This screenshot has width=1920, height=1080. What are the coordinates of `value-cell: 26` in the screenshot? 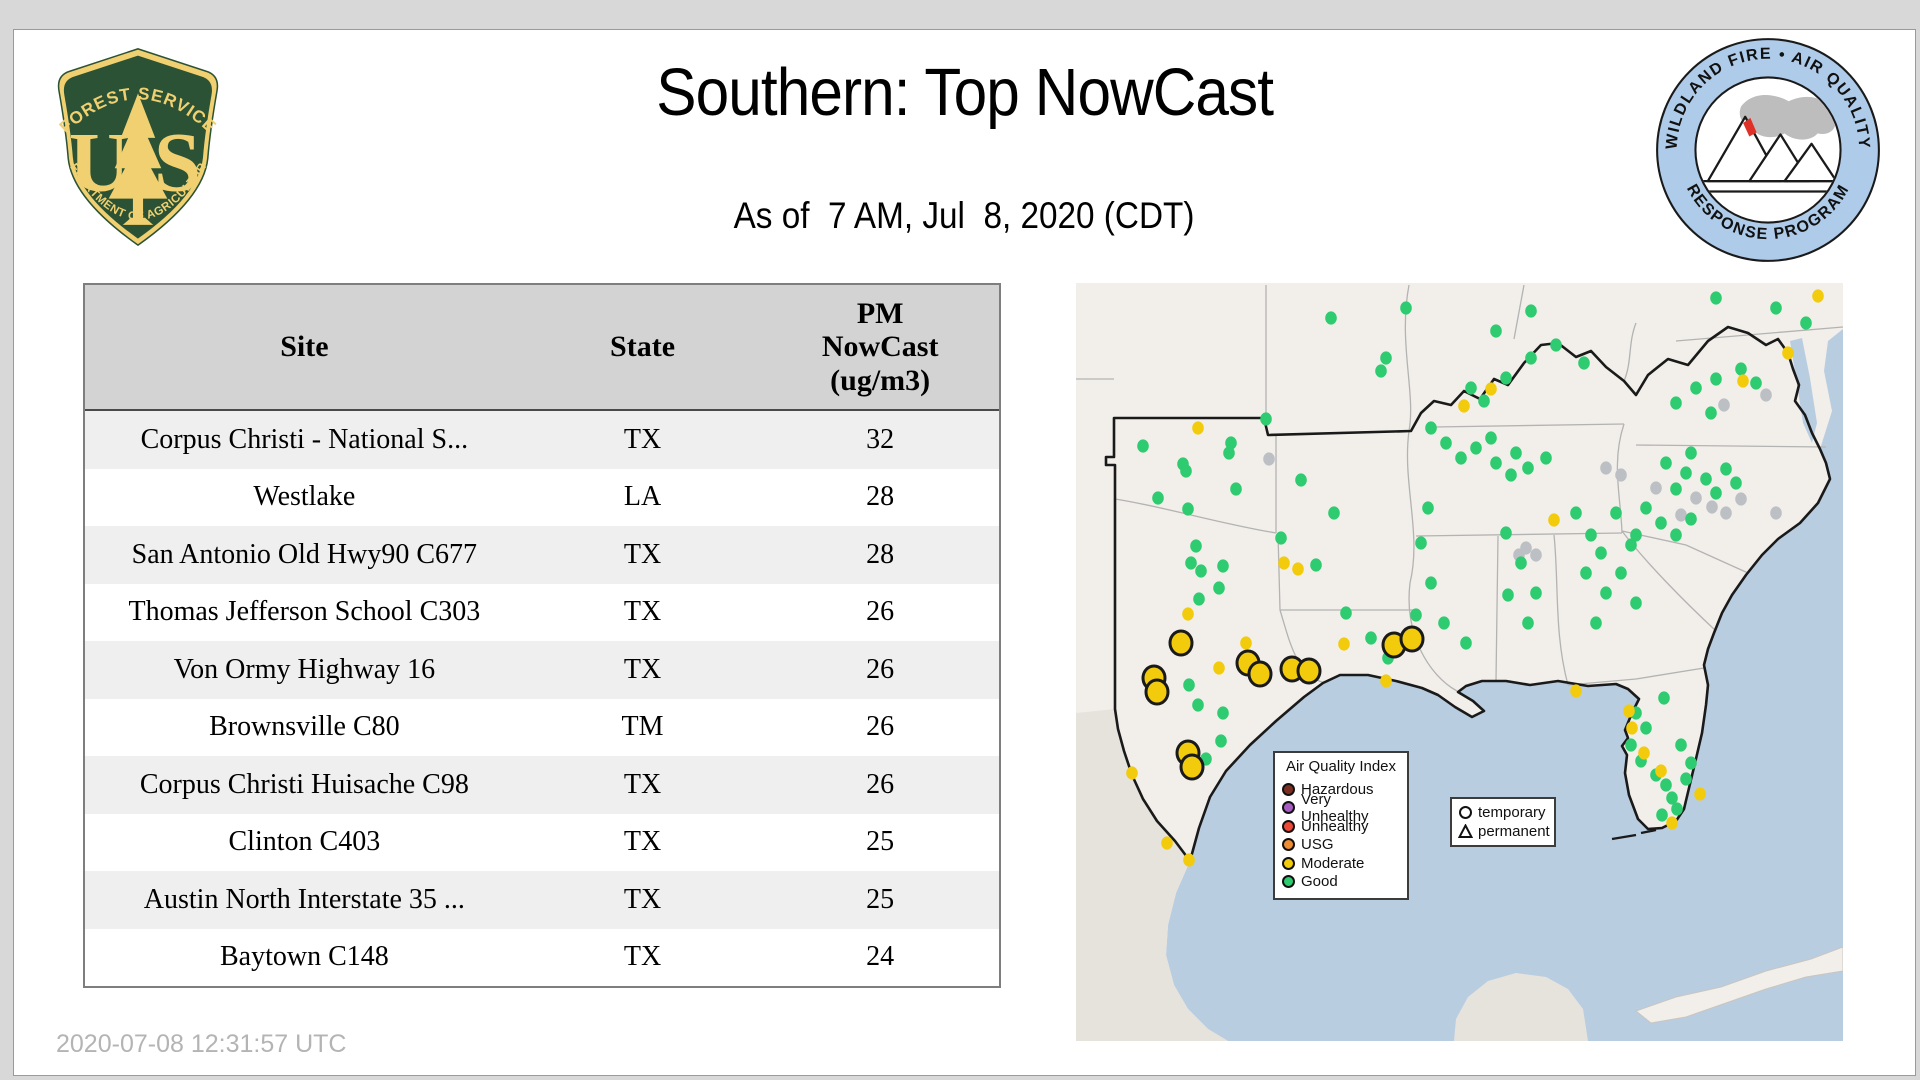 It's located at (880, 612).